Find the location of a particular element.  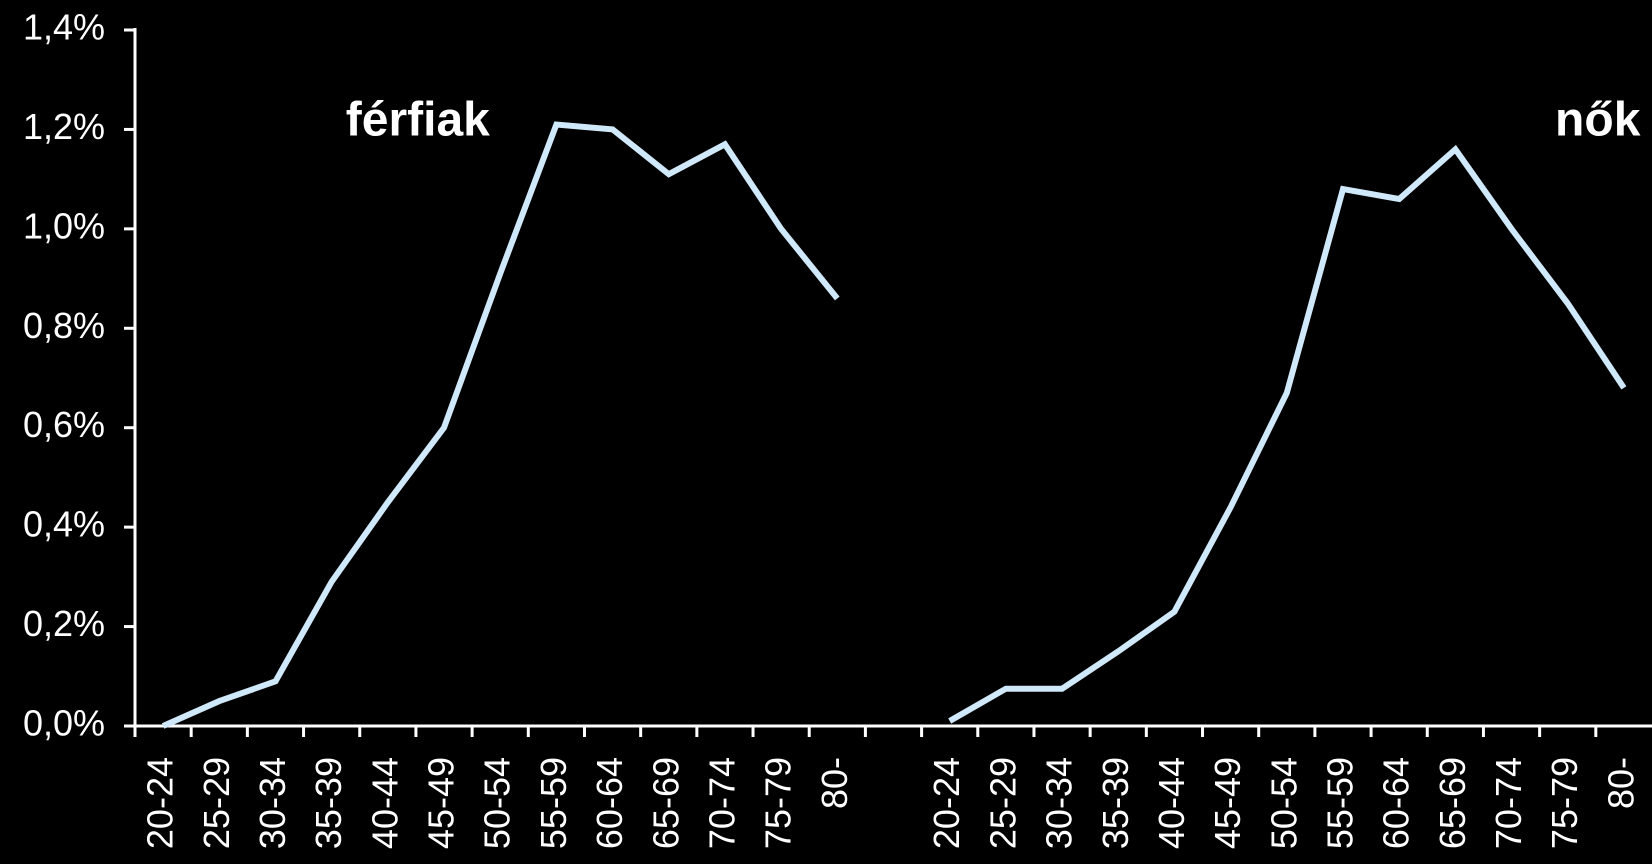

y-tick-label: 1,0% is located at coordinates (64, 225).